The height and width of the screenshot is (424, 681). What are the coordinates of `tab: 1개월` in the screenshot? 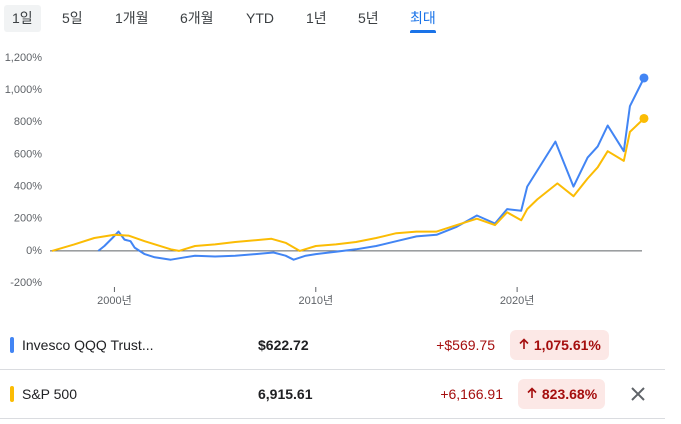 It's located at (132, 18).